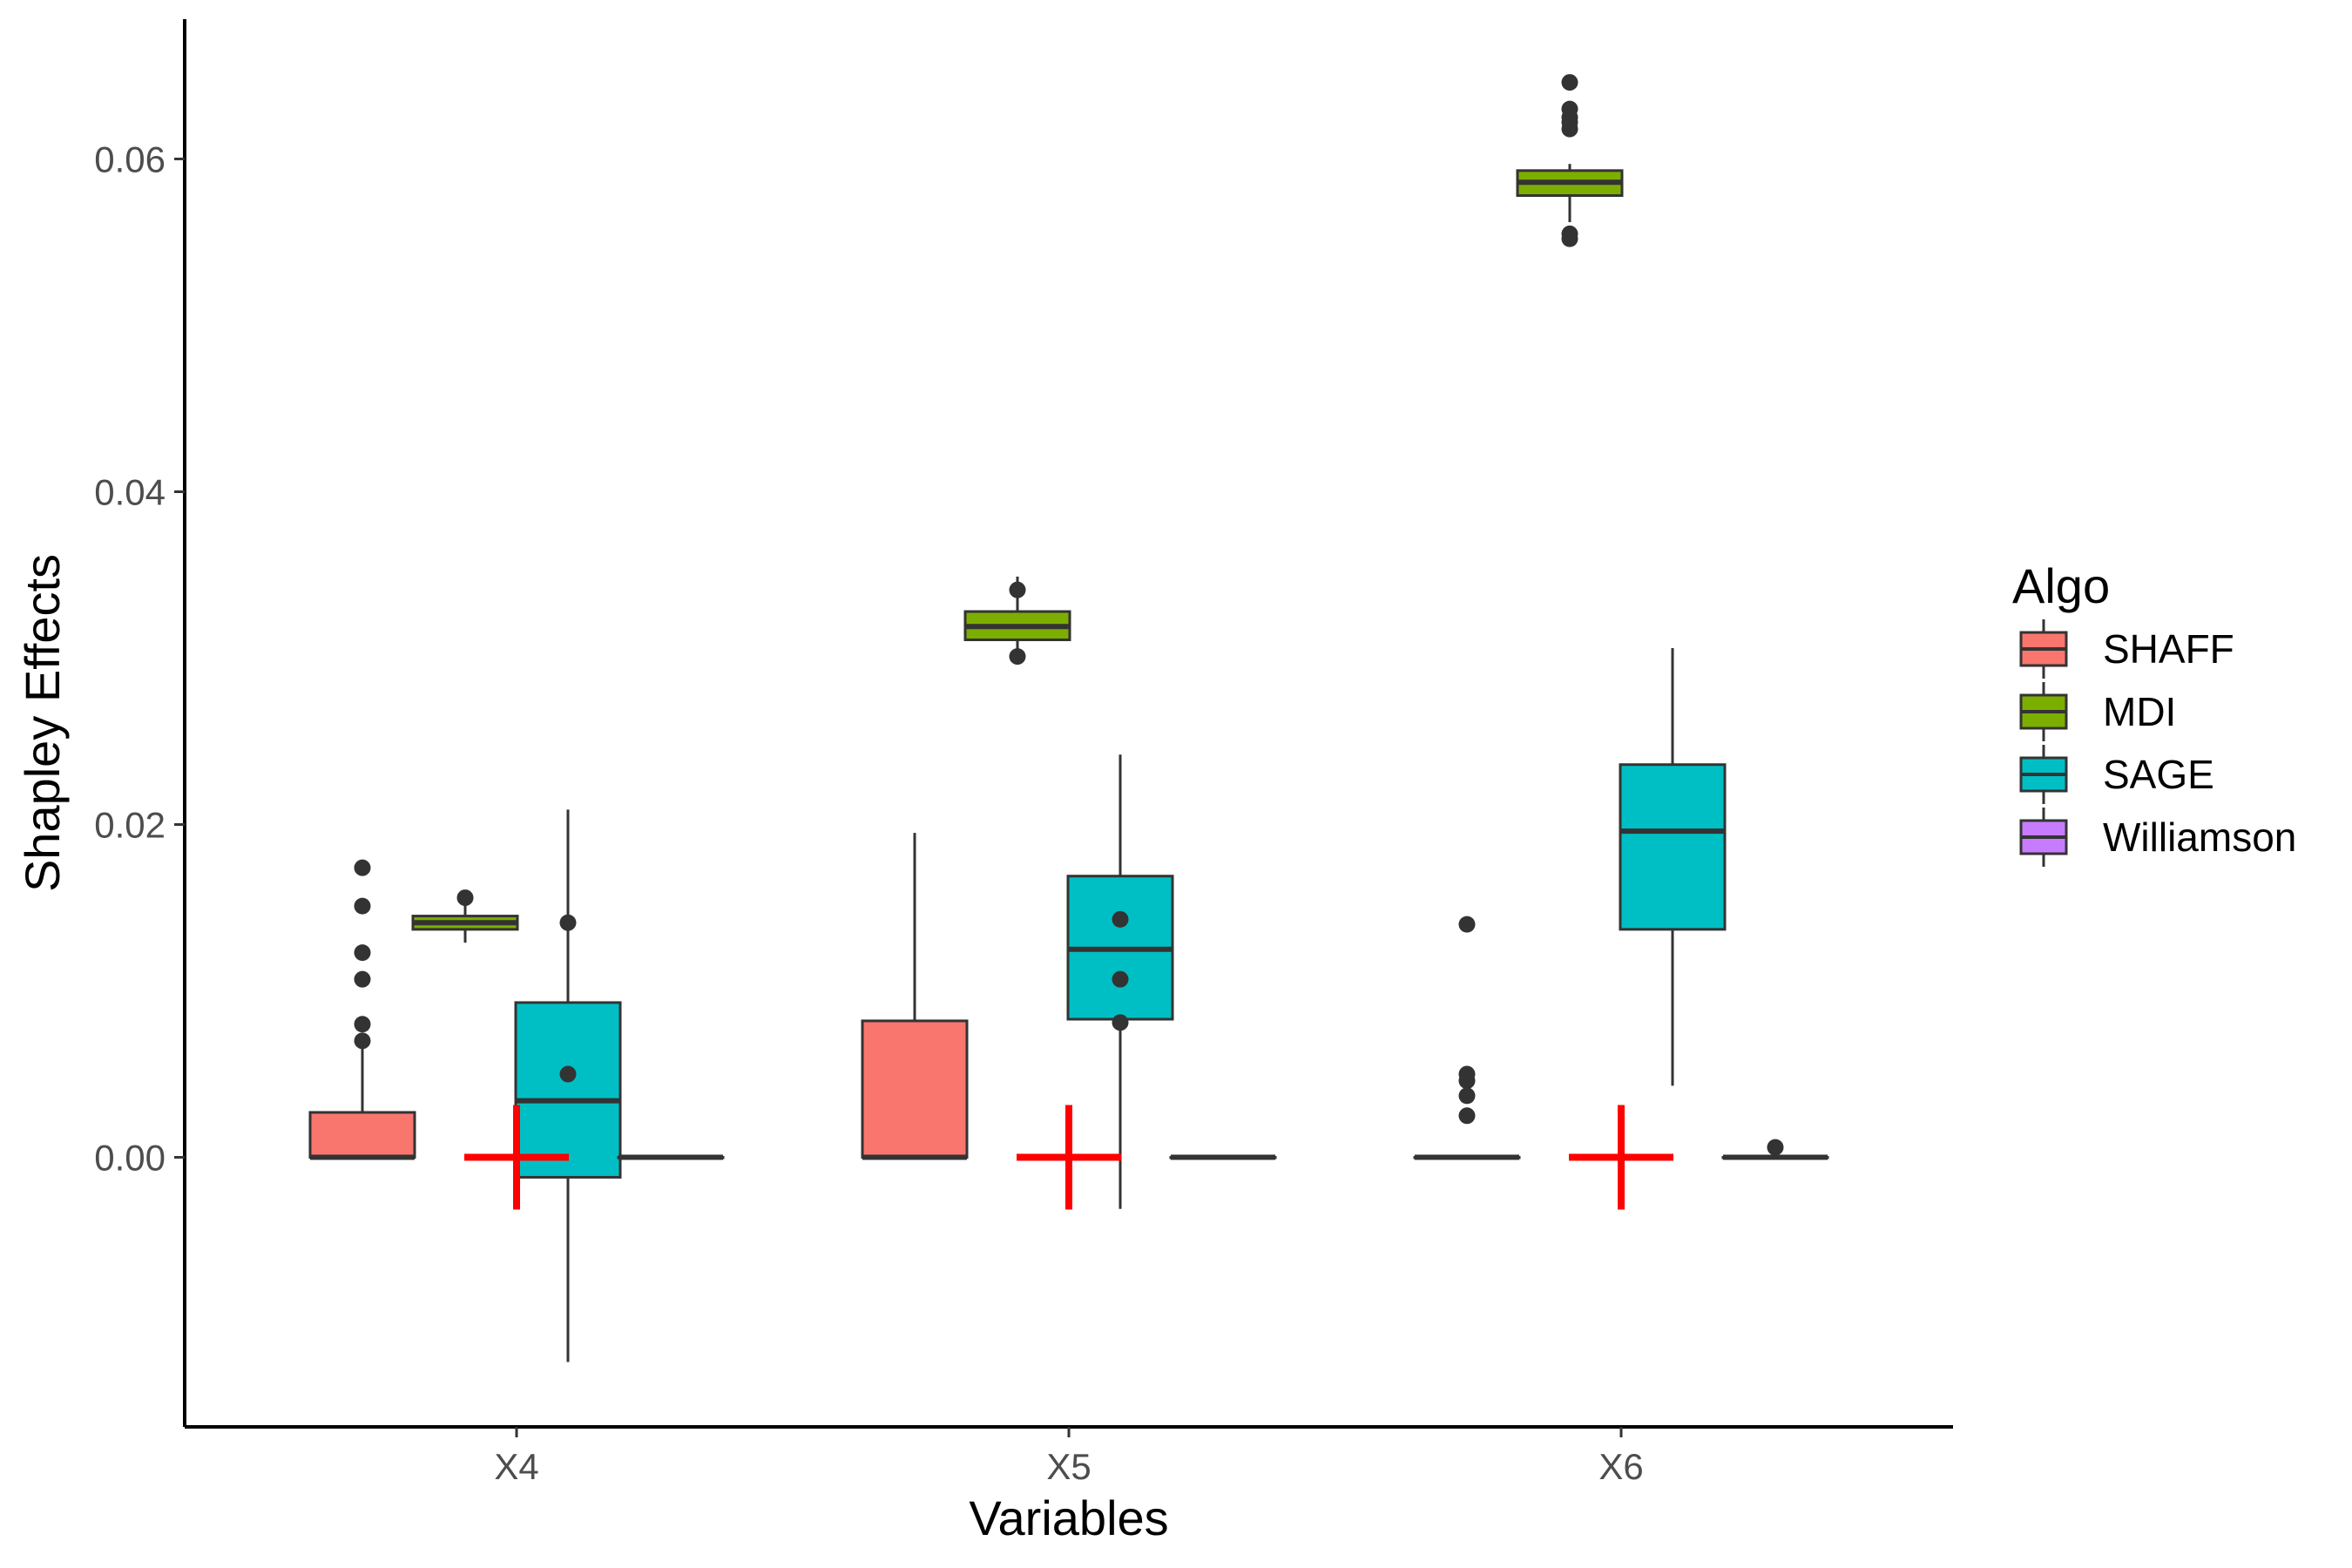  What do you see at coordinates (139, 659) in the screenshot?
I see `y-axis-ticks: 0.00 0.02 0.04 0.06` at bounding box center [139, 659].